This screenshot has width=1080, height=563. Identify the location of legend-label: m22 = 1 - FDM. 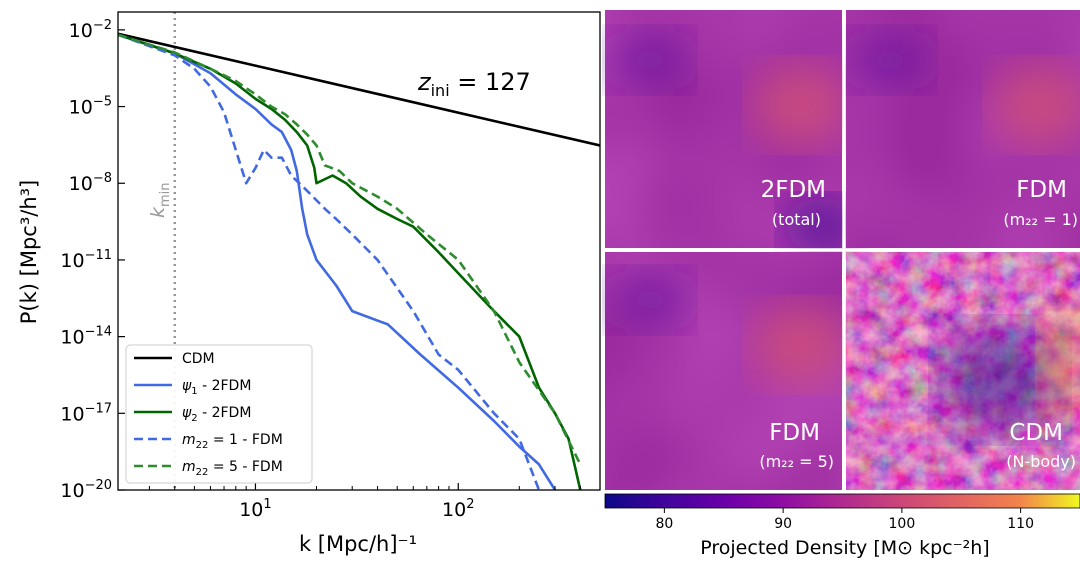
(232, 441).